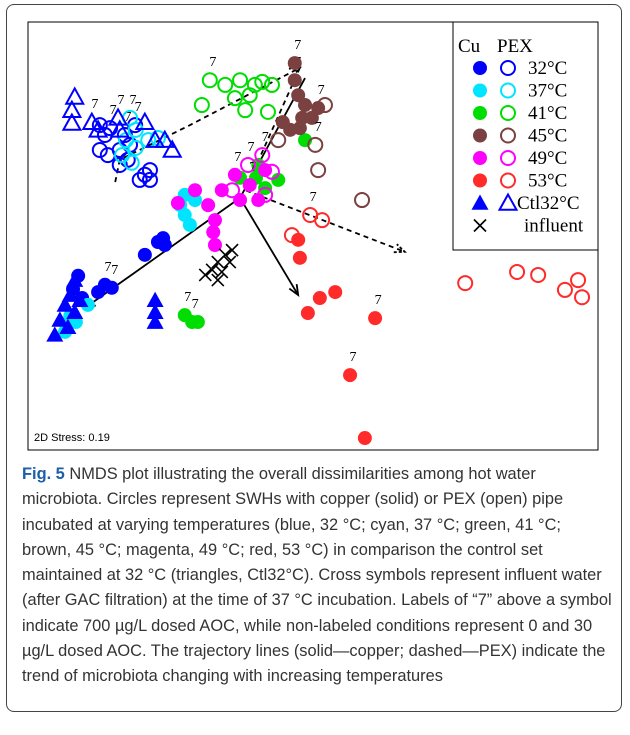 The width and height of the screenshot is (630, 735). What do you see at coordinates (548, 203) in the screenshot?
I see `legend-label: Ctl32°C` at bounding box center [548, 203].